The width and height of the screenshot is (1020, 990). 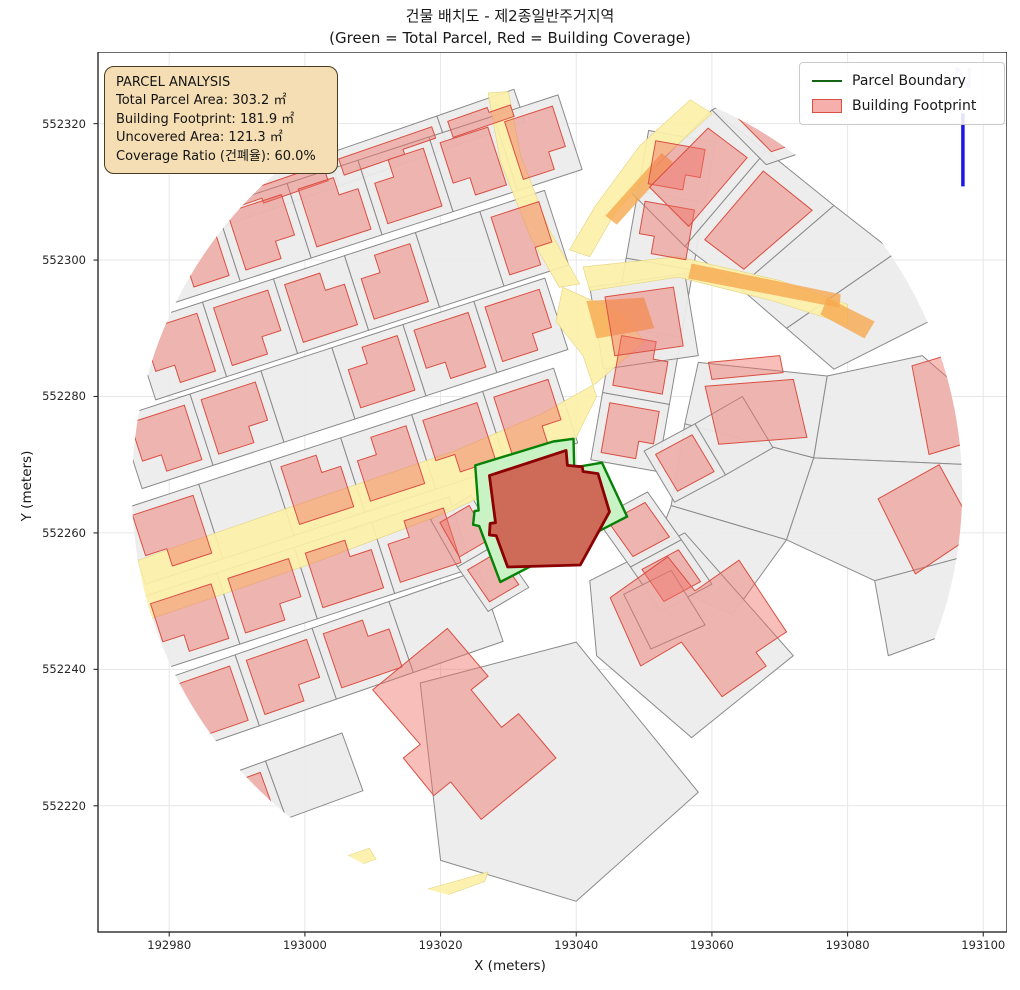 What do you see at coordinates (827, 81) in the screenshot?
I see `parcel-boundary-line-swatch` at bounding box center [827, 81].